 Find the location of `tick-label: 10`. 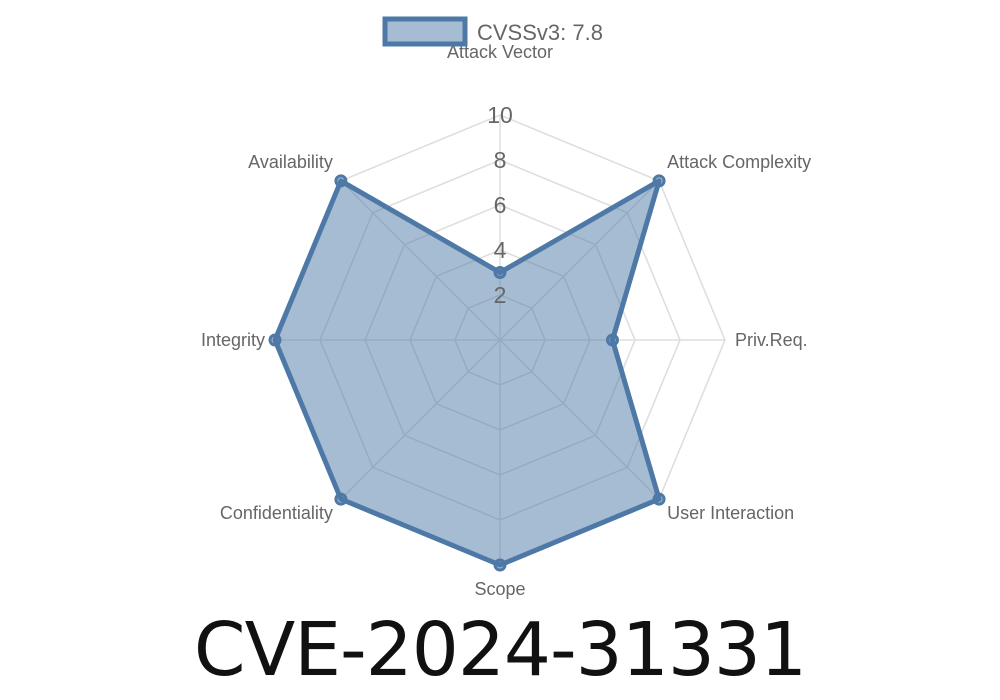

tick-label: 10 is located at coordinates (500, 115).